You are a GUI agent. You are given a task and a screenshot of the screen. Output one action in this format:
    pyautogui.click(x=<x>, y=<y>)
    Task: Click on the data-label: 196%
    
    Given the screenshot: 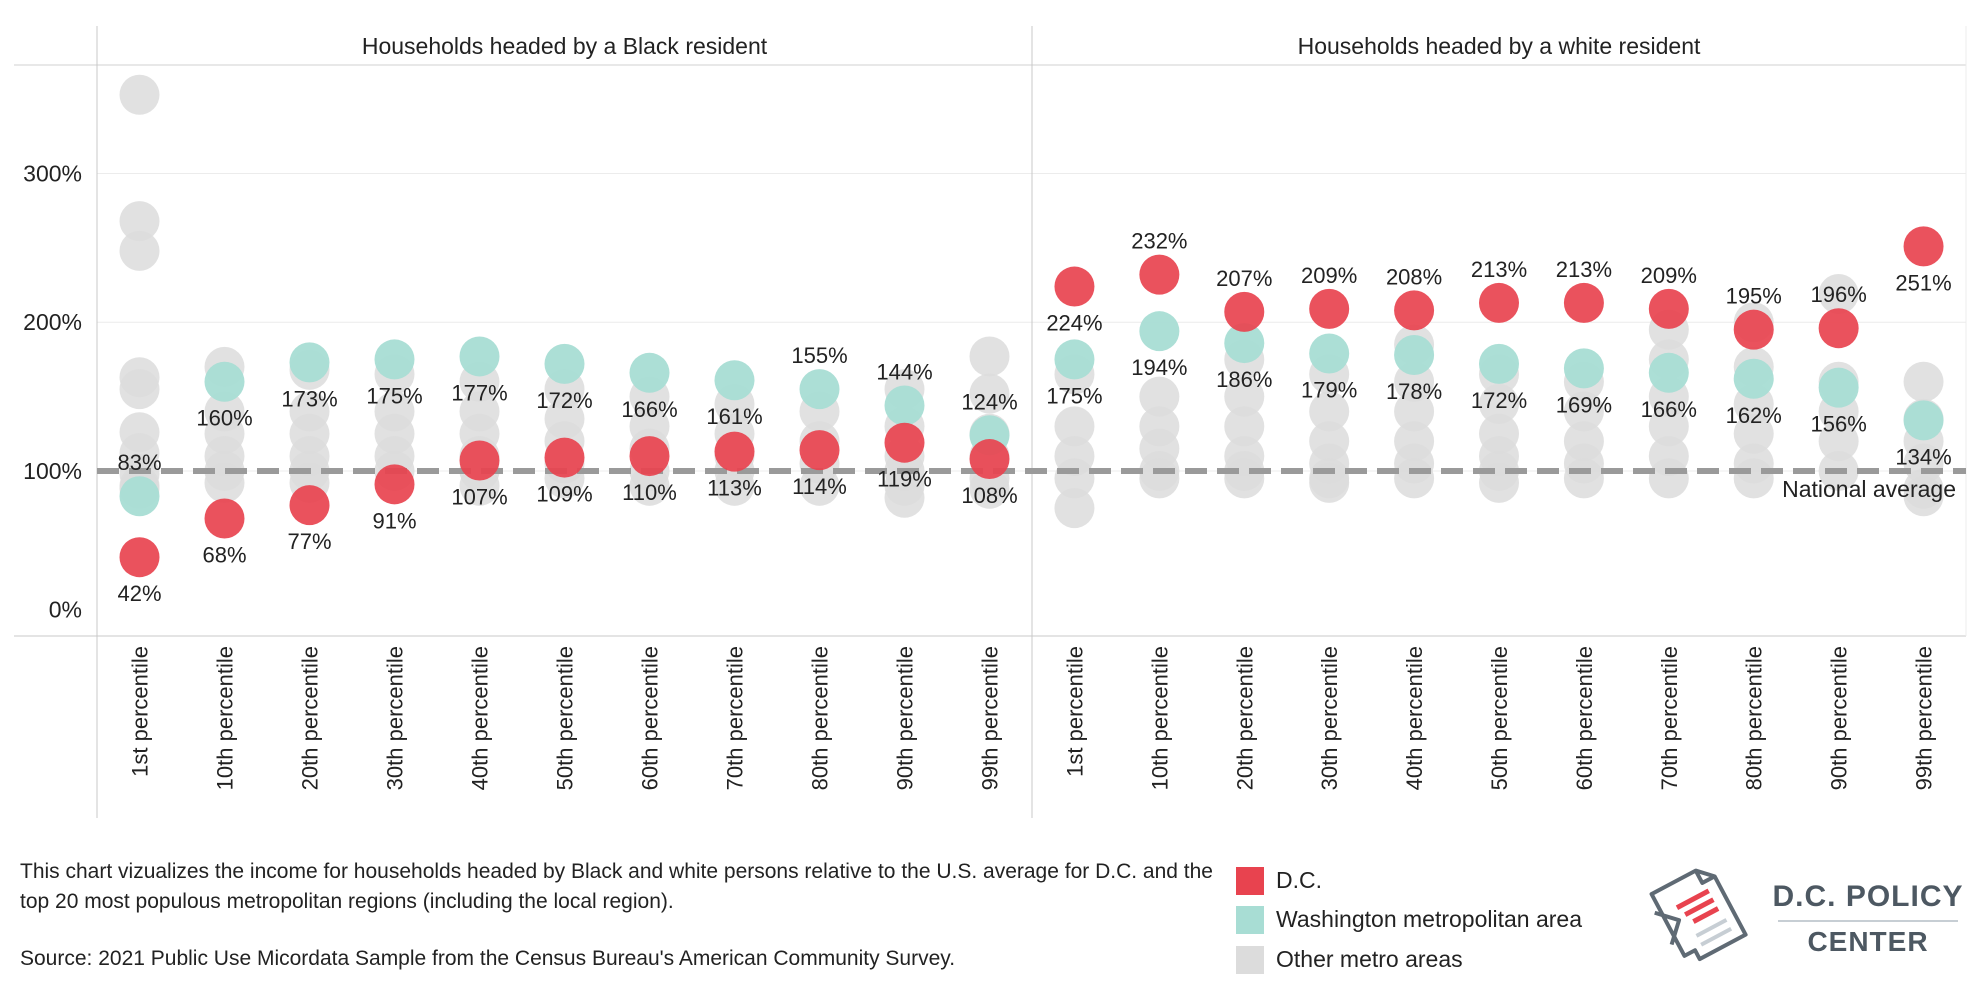 What is the action you would take?
    pyautogui.click(x=1838, y=294)
    